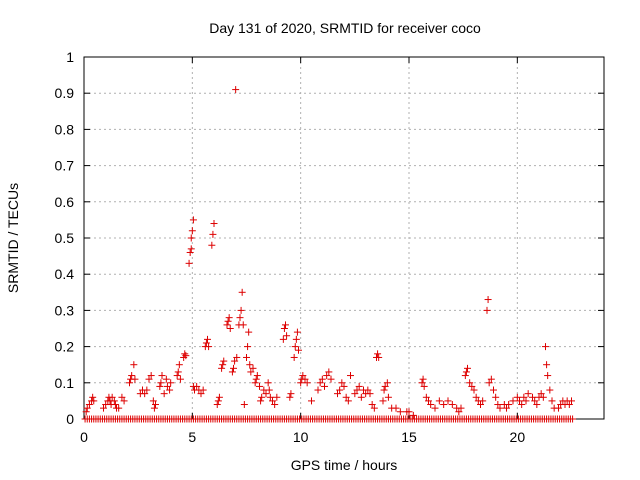 The height and width of the screenshot is (480, 640). What do you see at coordinates (70, 57) in the screenshot?
I see `y-tick-label: 1` at bounding box center [70, 57].